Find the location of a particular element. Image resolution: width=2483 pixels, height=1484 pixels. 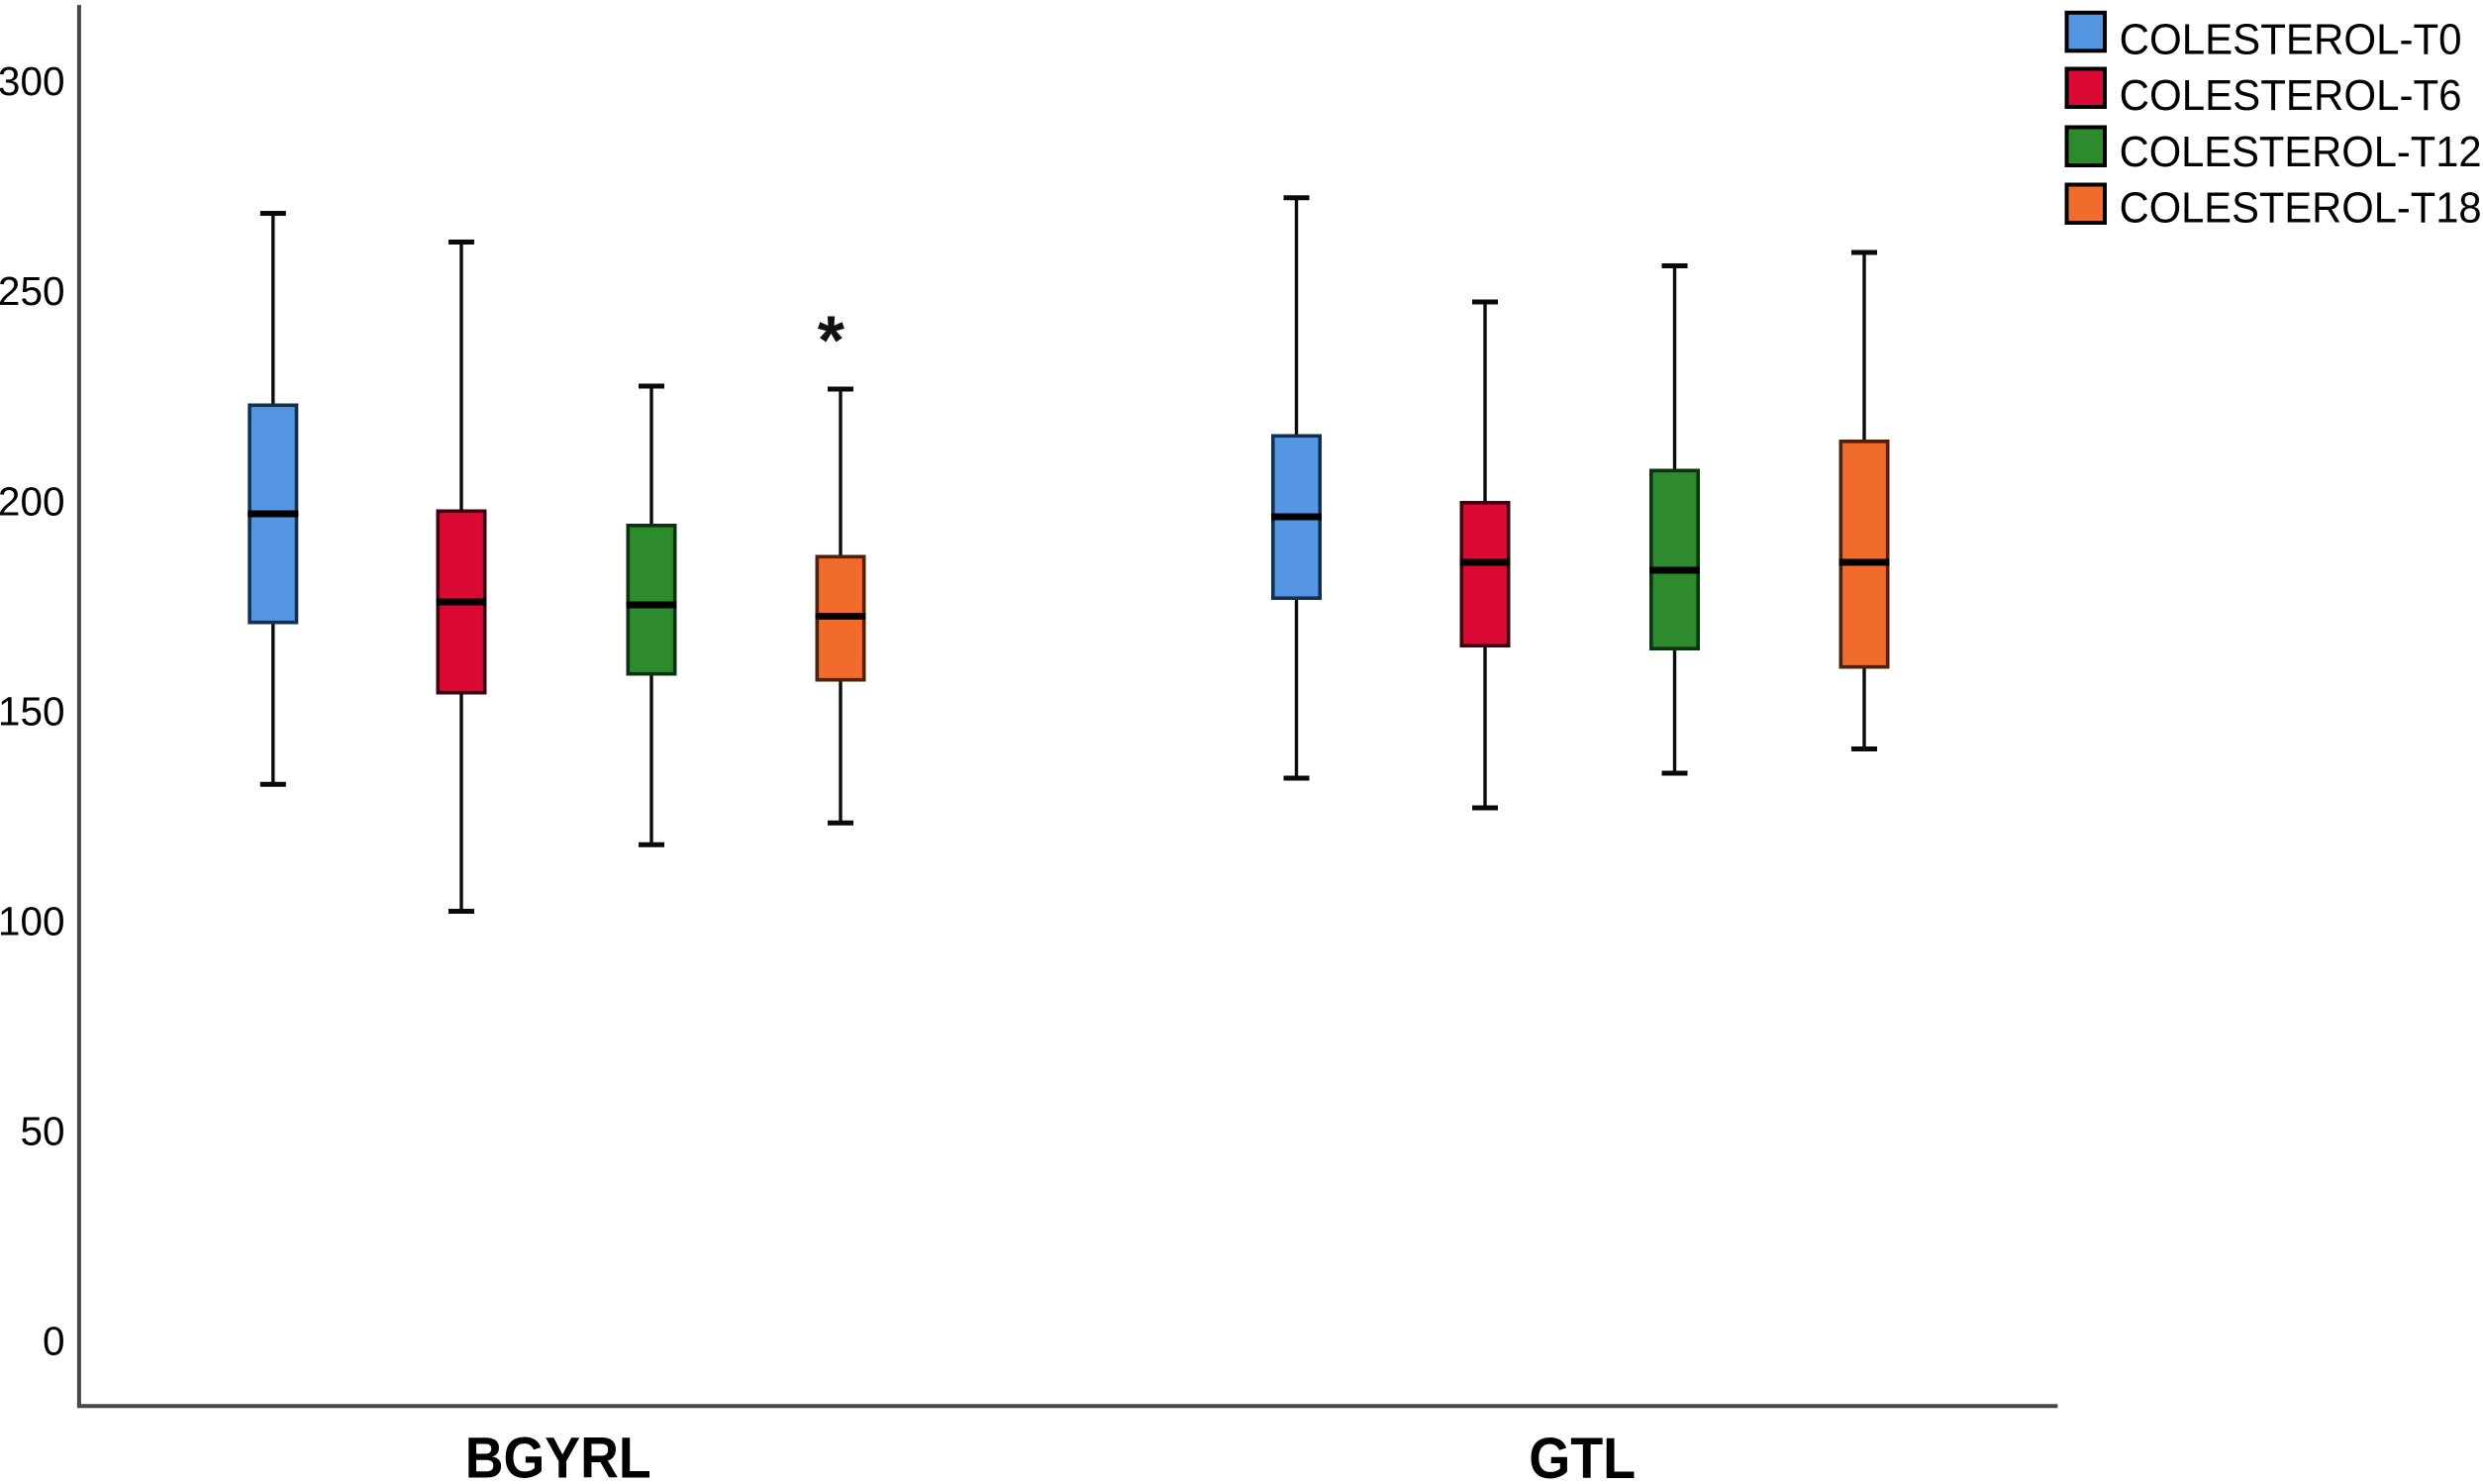

svg-text: 0 is located at coordinates (54, 1341).